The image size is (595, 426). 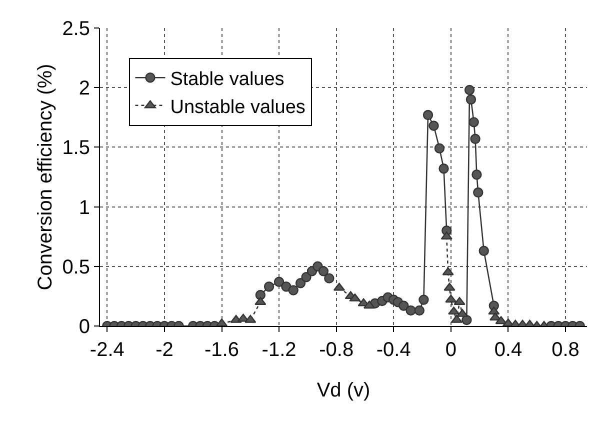 What do you see at coordinates (238, 107) in the screenshot?
I see `legend-label: Unstable values` at bounding box center [238, 107].